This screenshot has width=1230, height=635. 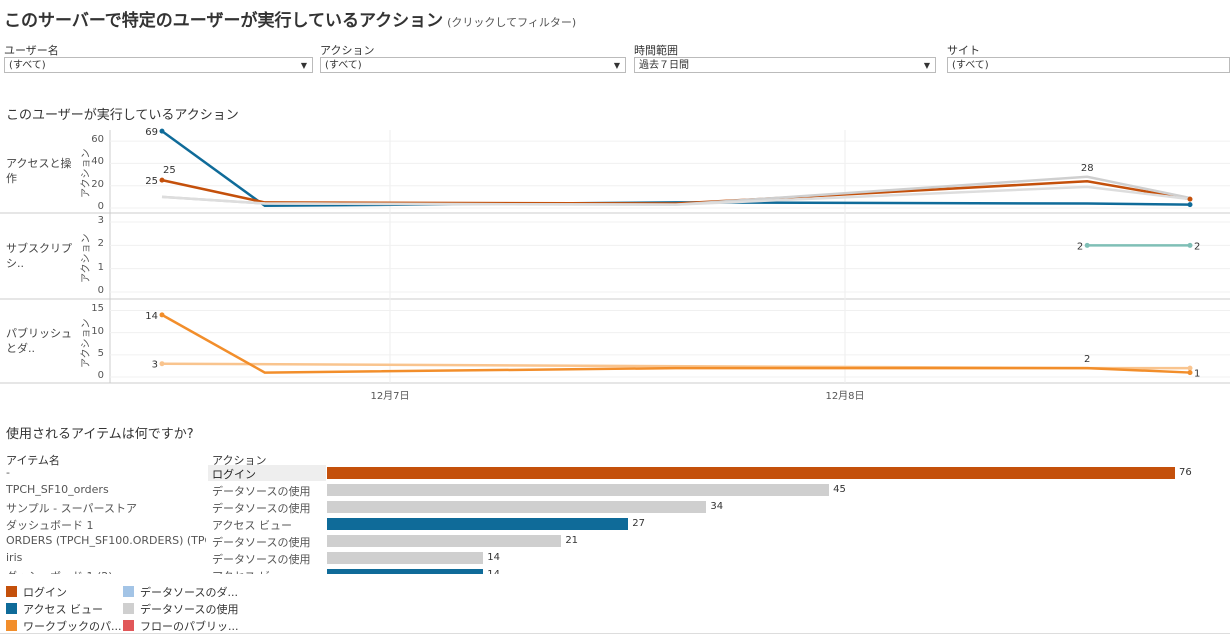 What do you see at coordinates (169, 170) in the screenshot?
I see `data-label: 25` at bounding box center [169, 170].